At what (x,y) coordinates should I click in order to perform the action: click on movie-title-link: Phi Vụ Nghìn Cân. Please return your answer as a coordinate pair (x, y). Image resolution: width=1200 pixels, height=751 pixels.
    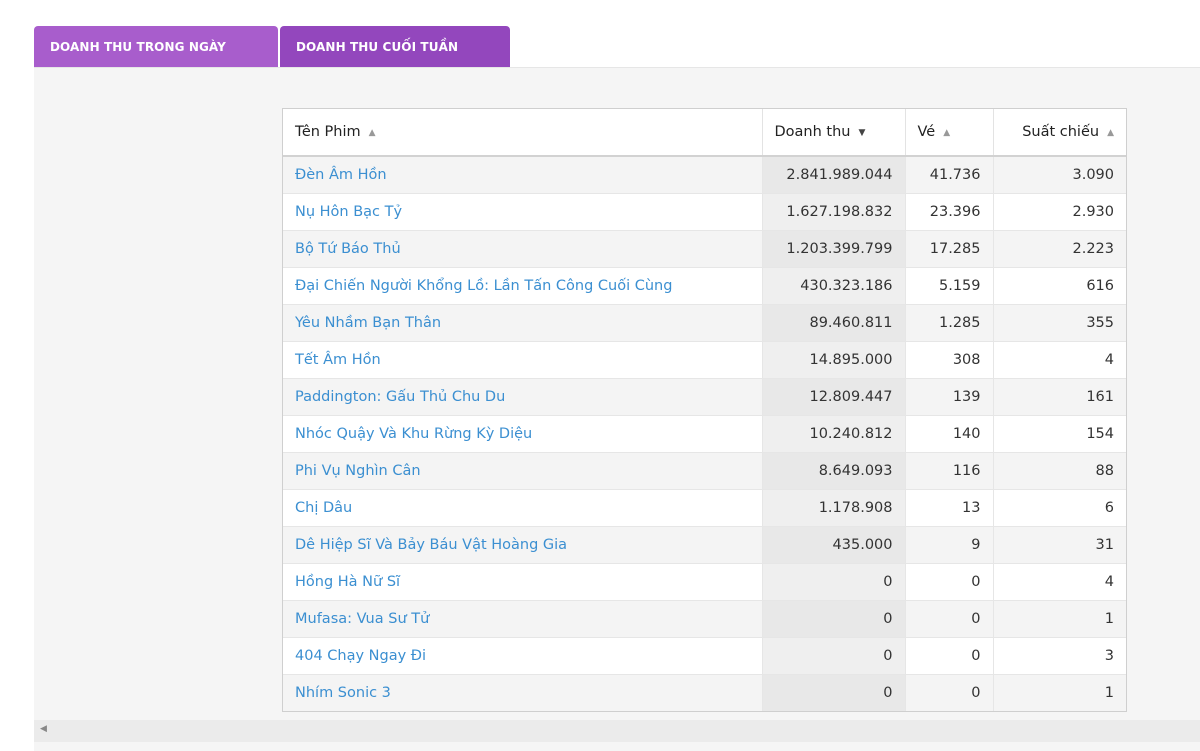
    Looking at the image, I should click on (523, 471).